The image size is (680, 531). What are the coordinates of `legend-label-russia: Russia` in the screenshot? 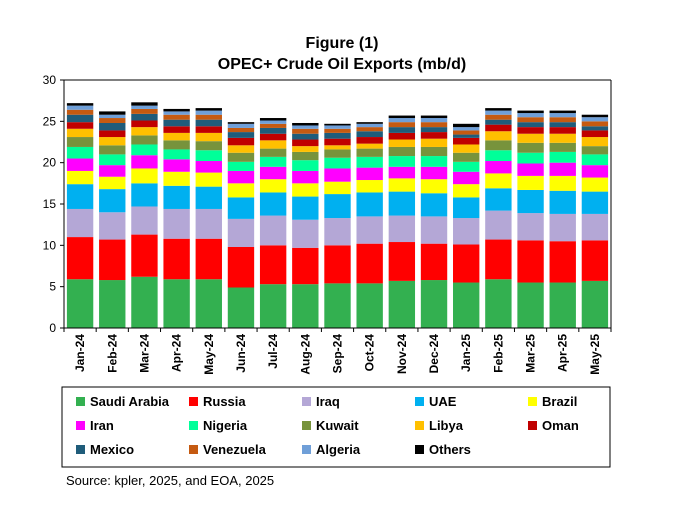 It's located at (224, 401).